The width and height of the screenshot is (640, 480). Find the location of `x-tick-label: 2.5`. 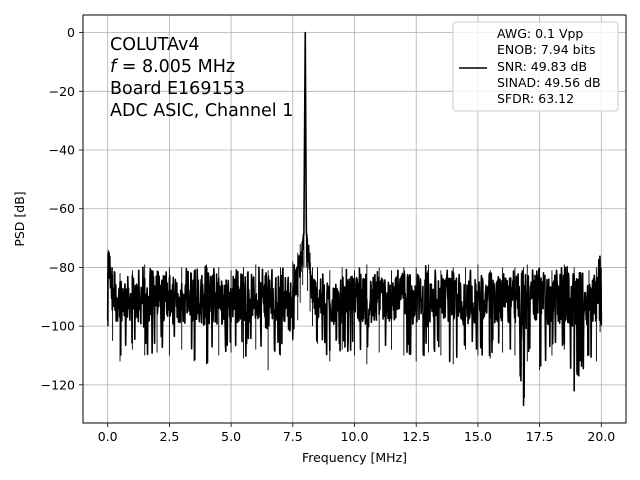

x-tick-label: 2.5 is located at coordinates (169, 436).